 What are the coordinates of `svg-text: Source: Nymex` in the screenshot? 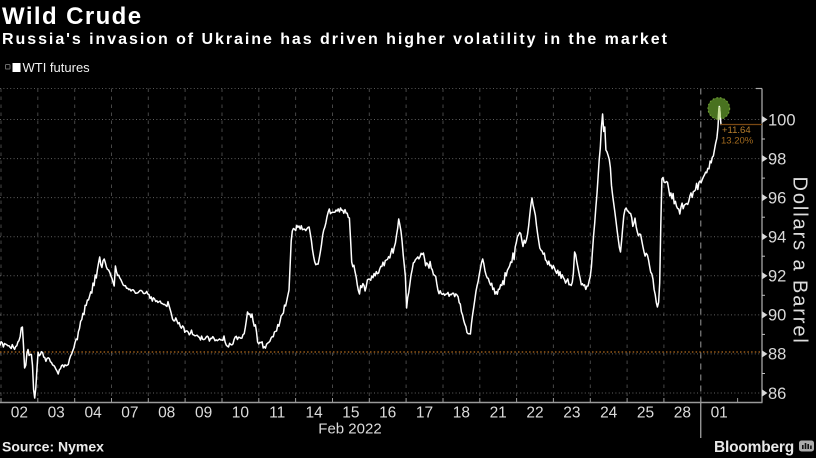 It's located at (53, 447).